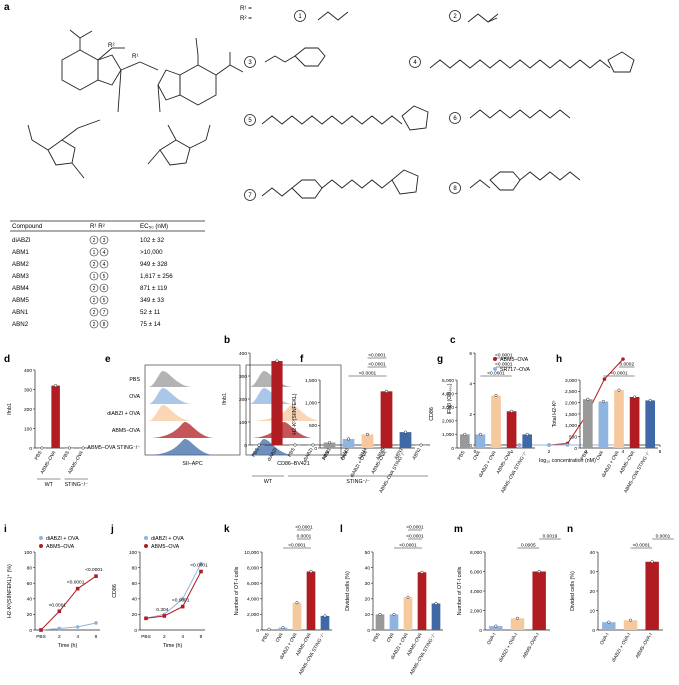 This screenshot has height=685, width=679. Describe the element at coordinates (10, 591) in the screenshot. I see `y-axis-label: H2-Kᵇ(SIINFEKL)⁺ (%)` at that location.